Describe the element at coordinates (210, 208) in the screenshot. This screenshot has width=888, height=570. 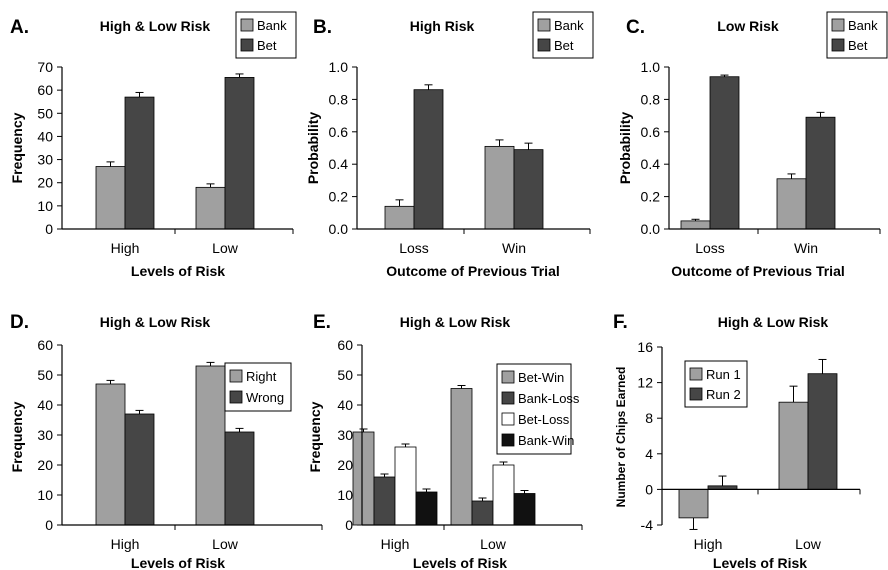
I see `bar-bank-low` at that location.